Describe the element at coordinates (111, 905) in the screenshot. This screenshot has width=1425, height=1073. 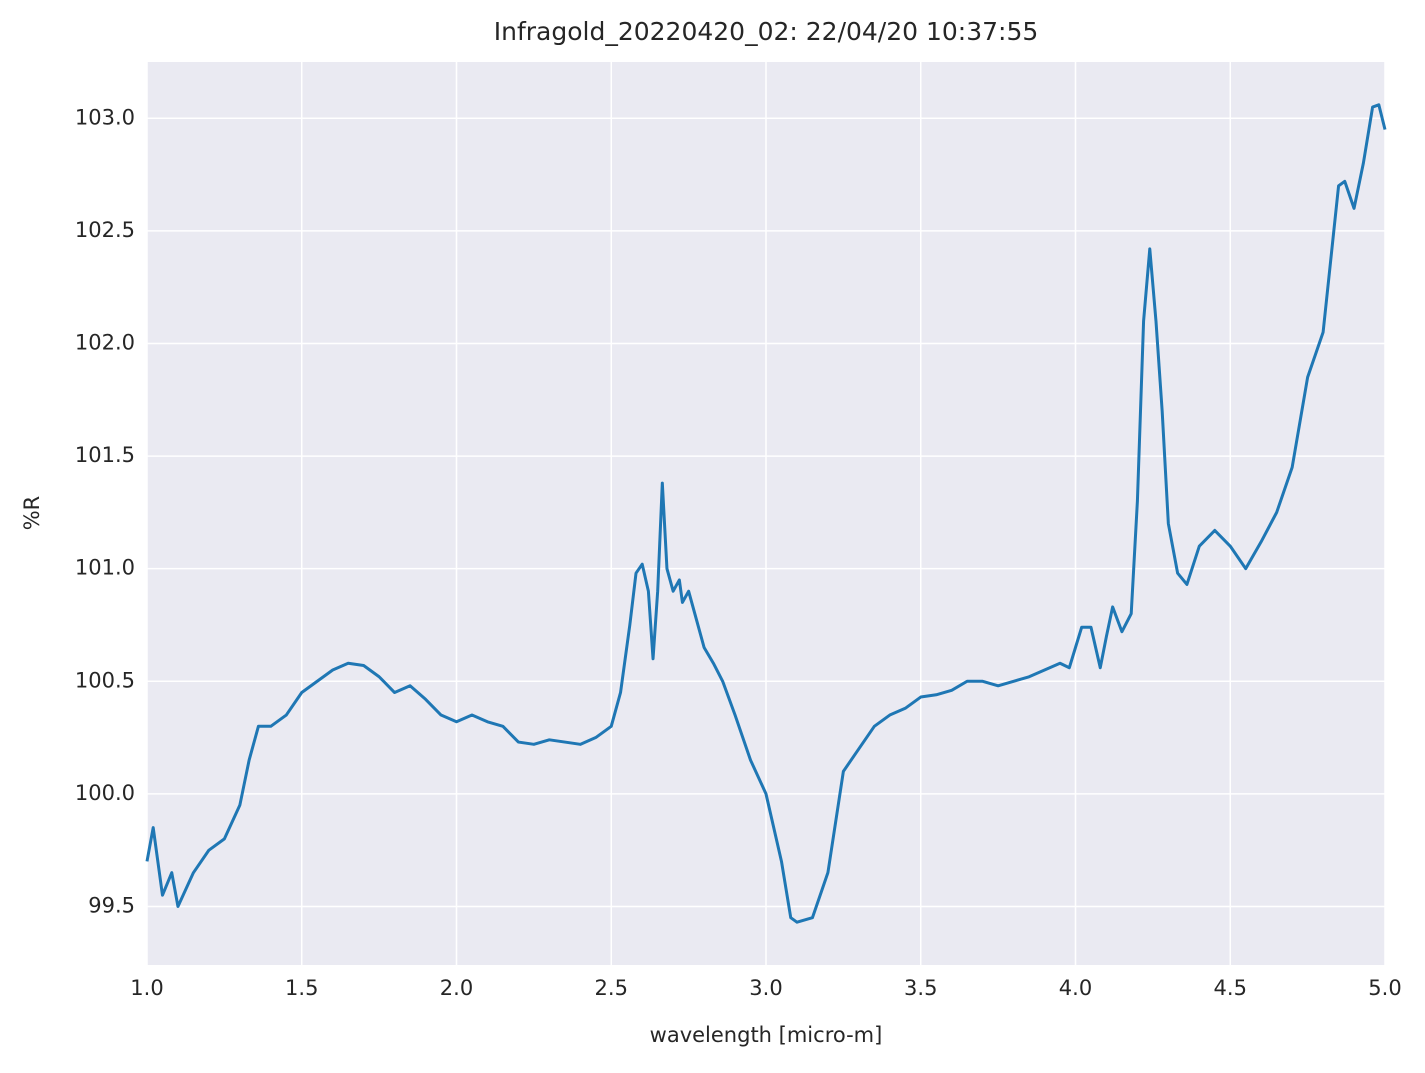
I see `y-tick-label: 99.5` at that location.